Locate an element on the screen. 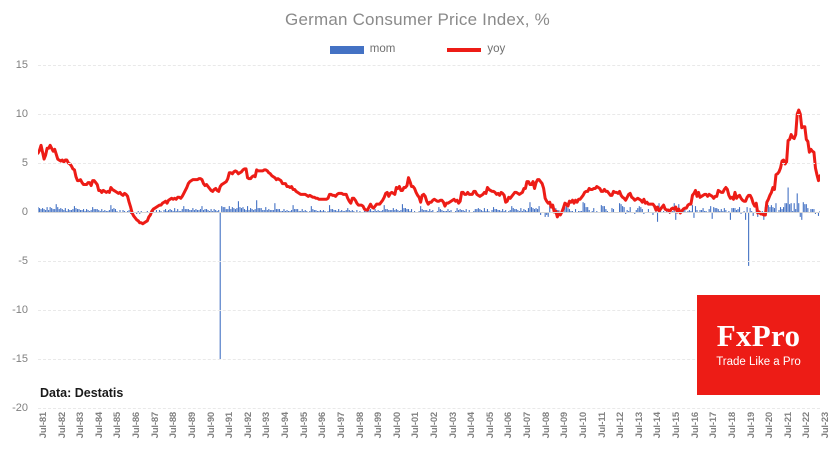 This screenshot has height=470, width=835. x-tick-label: Jul-97 is located at coordinates (341, 425).